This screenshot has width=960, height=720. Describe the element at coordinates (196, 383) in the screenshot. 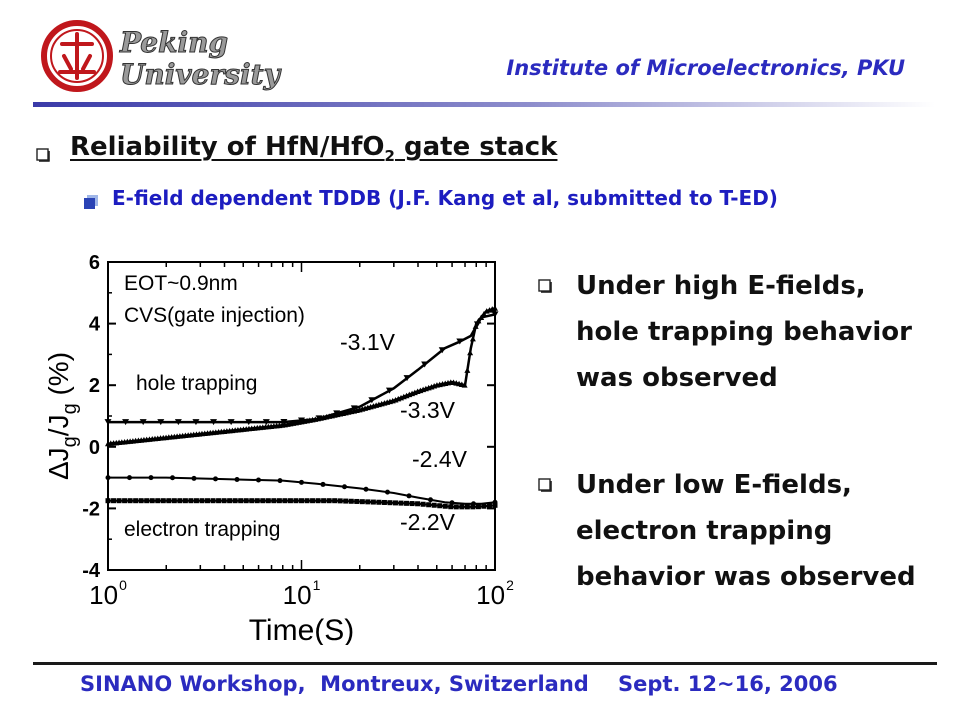

I see `annotation: hole trapping` at that location.